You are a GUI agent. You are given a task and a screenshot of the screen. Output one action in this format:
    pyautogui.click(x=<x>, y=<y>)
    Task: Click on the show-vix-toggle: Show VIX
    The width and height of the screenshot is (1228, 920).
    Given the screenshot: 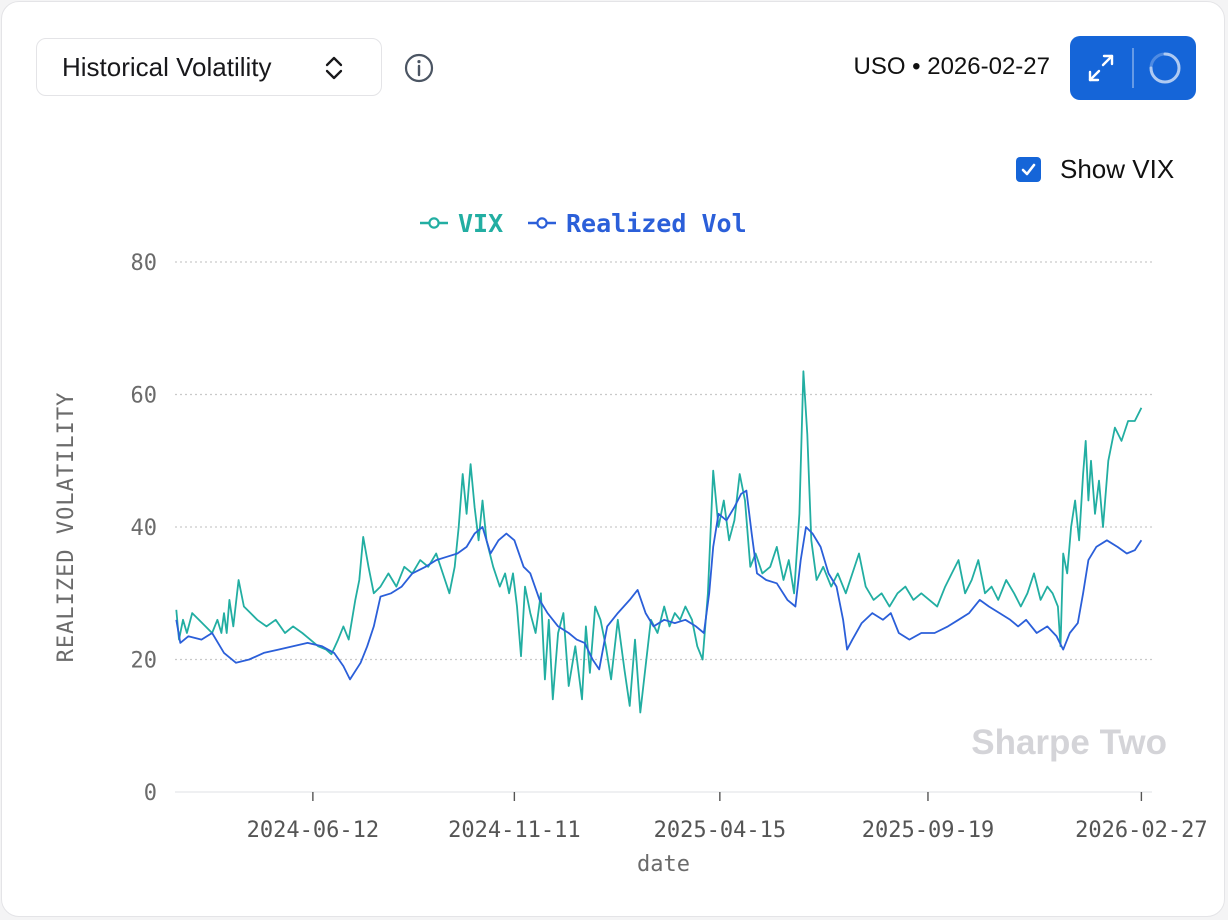 What is the action you would take?
    pyautogui.click(x=1095, y=169)
    